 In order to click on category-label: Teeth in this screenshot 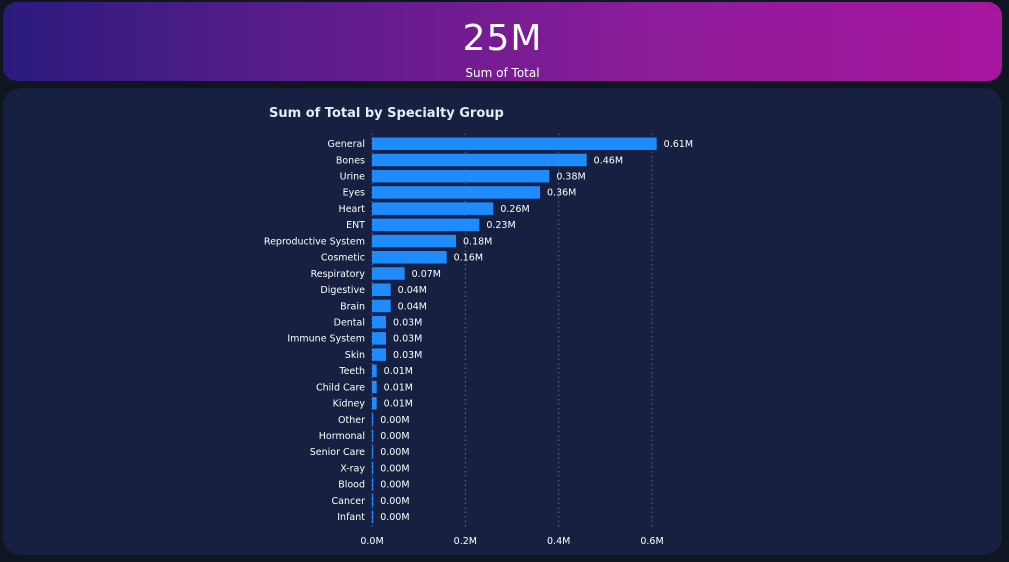, I will do `click(351, 371)`.